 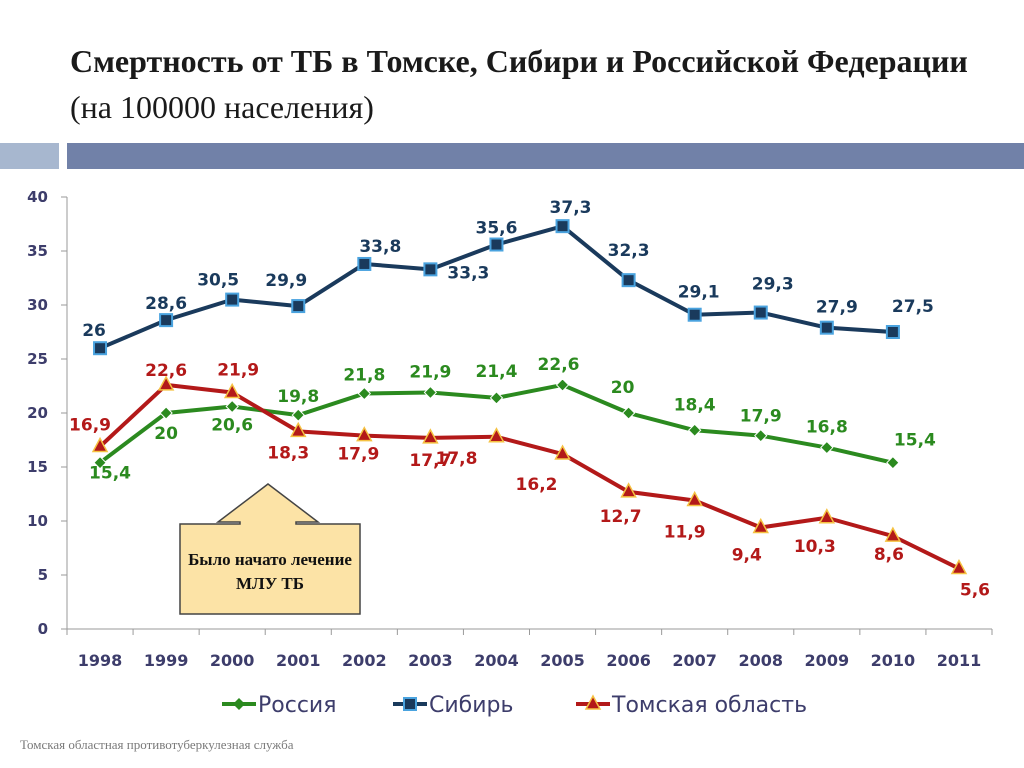 What do you see at coordinates (773, 285) in the screenshot?
I see `data-label-siberia: 29,3` at bounding box center [773, 285].